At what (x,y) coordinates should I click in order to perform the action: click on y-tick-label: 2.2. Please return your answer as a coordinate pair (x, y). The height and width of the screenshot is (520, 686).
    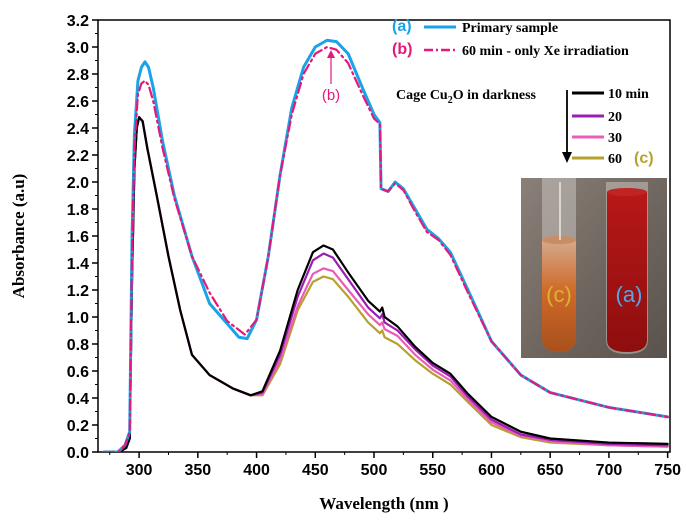
    Looking at the image, I should click on (78, 156).